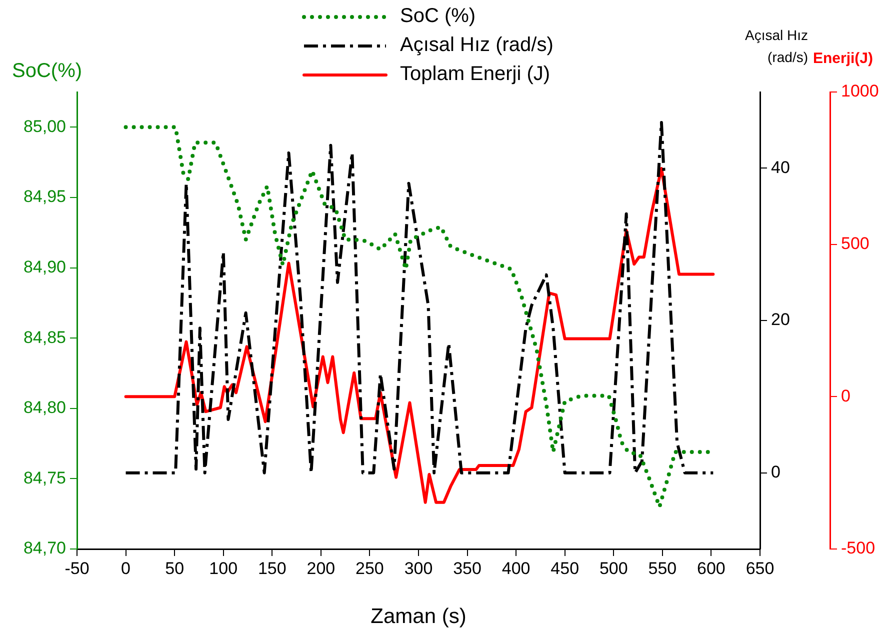  Describe the element at coordinates (418, 568) in the screenshot. I see `x-tick-label: 300` at that location.